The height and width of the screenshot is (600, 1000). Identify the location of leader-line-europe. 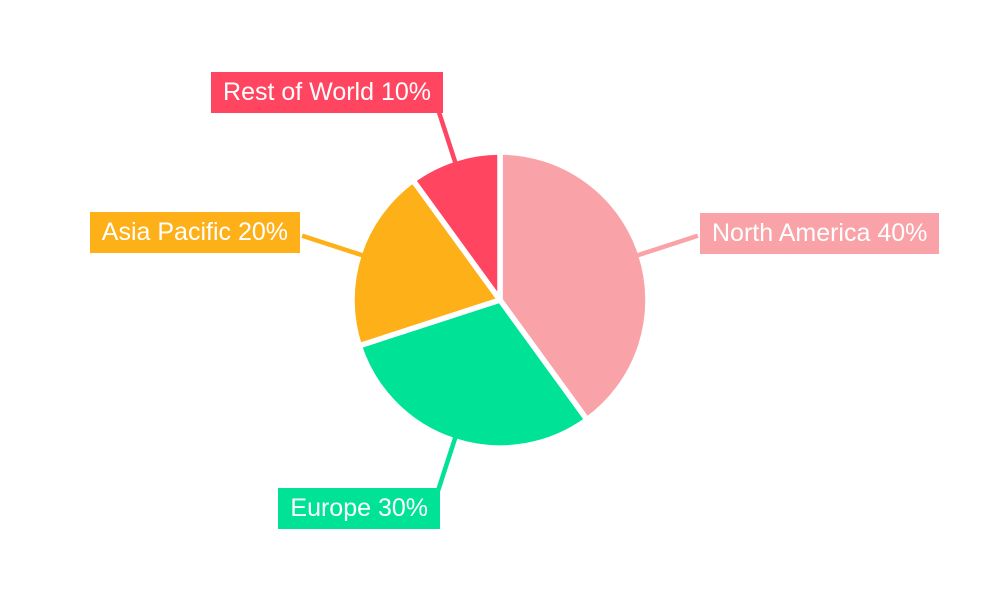
(446, 464).